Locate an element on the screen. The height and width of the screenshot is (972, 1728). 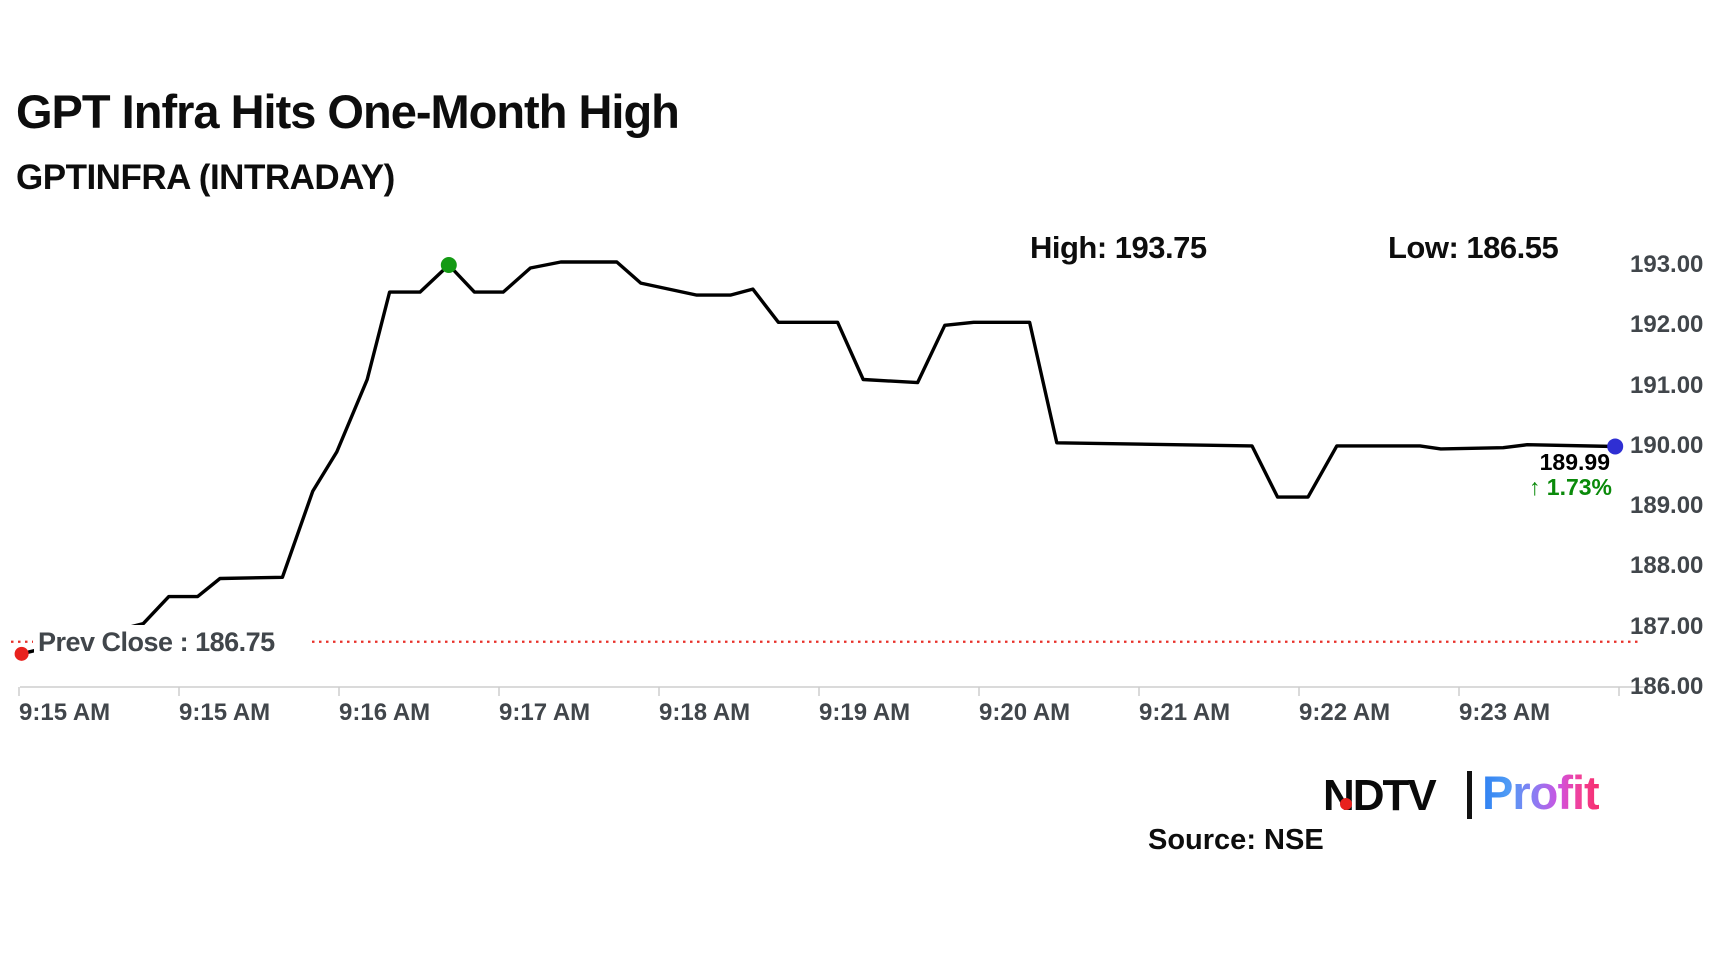
y-axis-label: 189.00 is located at coordinates (1667, 506).